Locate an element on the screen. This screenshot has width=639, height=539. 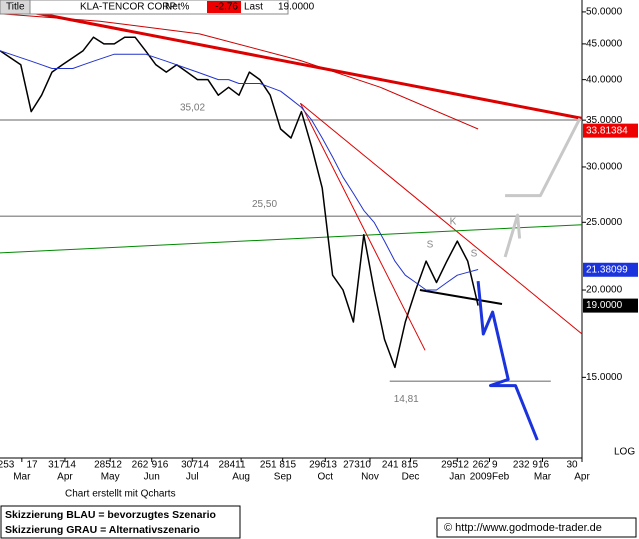
x-day-label: 262 9 is located at coordinates (484, 465).